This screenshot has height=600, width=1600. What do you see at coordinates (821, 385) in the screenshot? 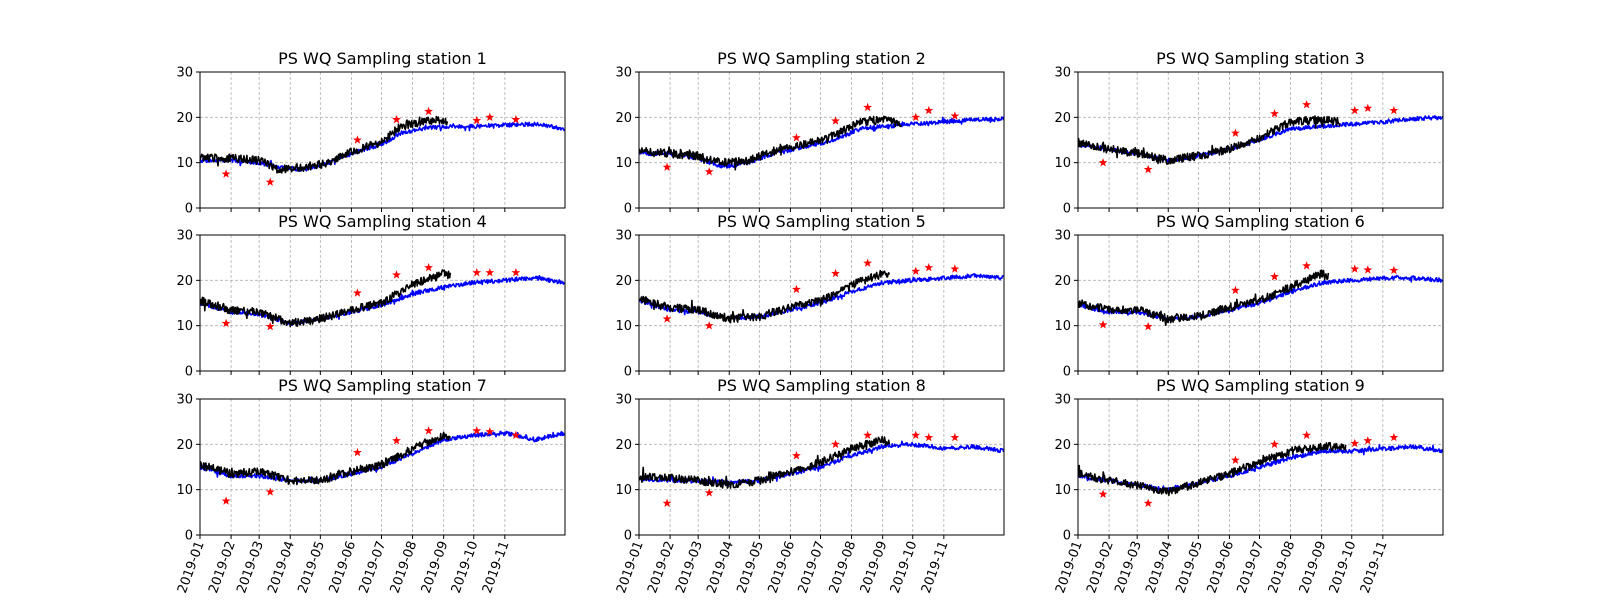
I see `subplot-title: PS WQ Sampling station 8` at bounding box center [821, 385].